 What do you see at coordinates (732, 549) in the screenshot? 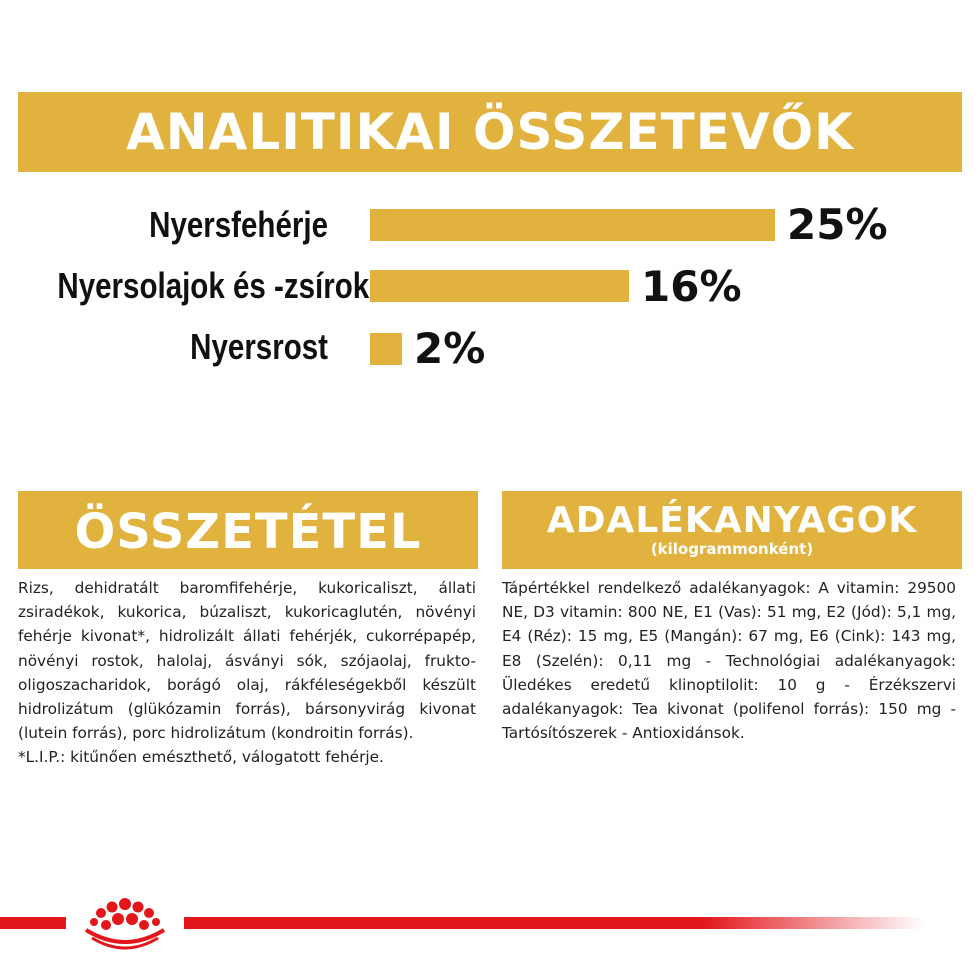
I see `adalekanyagok-subtitle: (kilogrammonként)` at bounding box center [732, 549].